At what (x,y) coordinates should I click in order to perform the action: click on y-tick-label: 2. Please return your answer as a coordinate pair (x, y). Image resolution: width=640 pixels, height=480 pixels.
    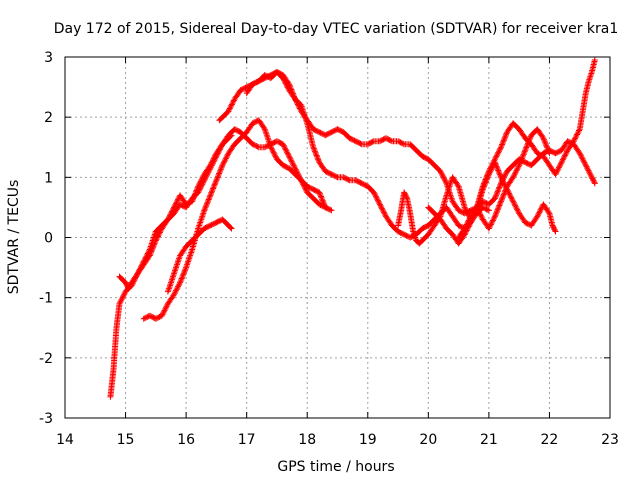
    Looking at the image, I should click on (48, 118).